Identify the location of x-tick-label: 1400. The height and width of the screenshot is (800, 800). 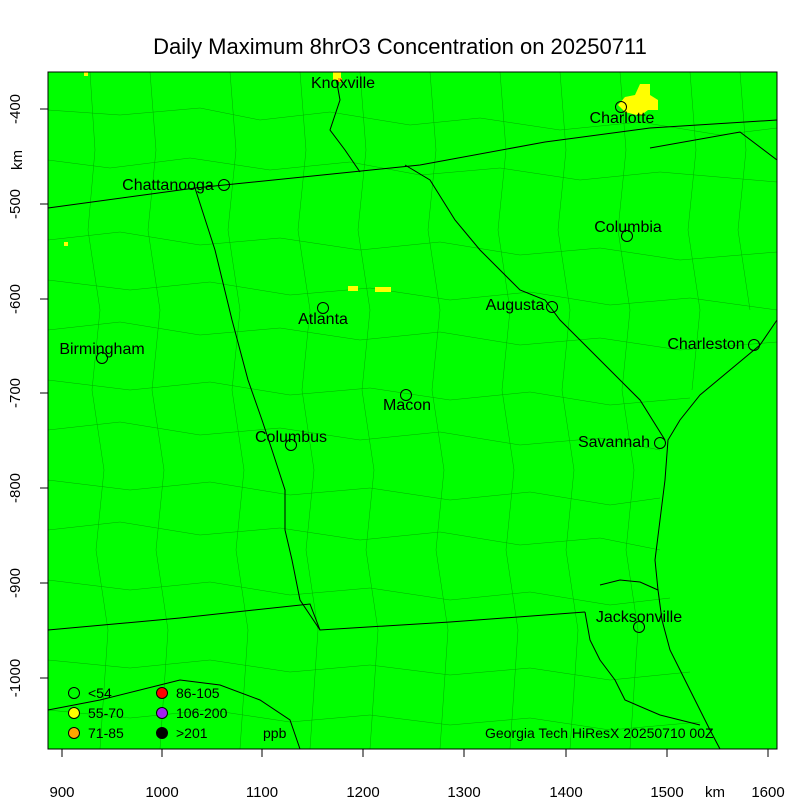
(565, 792).